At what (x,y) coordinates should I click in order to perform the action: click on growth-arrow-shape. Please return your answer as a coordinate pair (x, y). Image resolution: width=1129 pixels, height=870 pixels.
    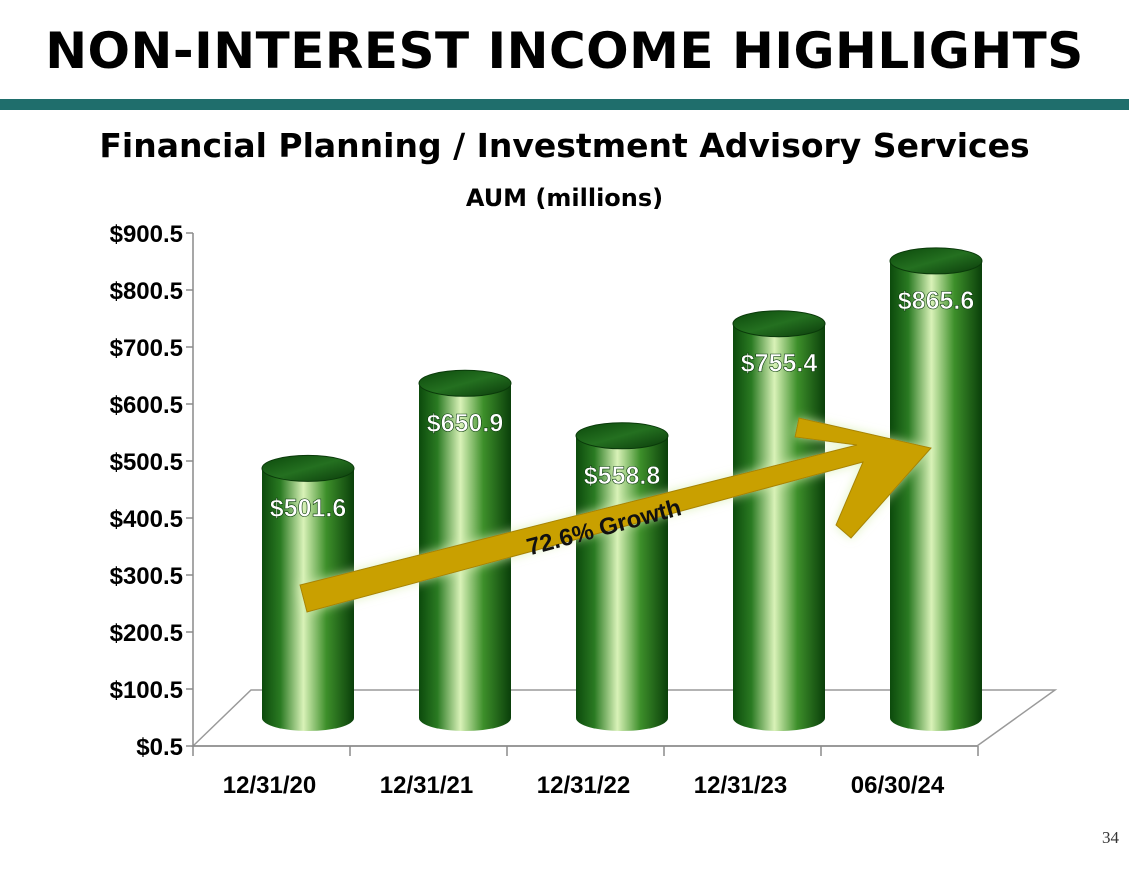
    Looking at the image, I should click on (615, 515).